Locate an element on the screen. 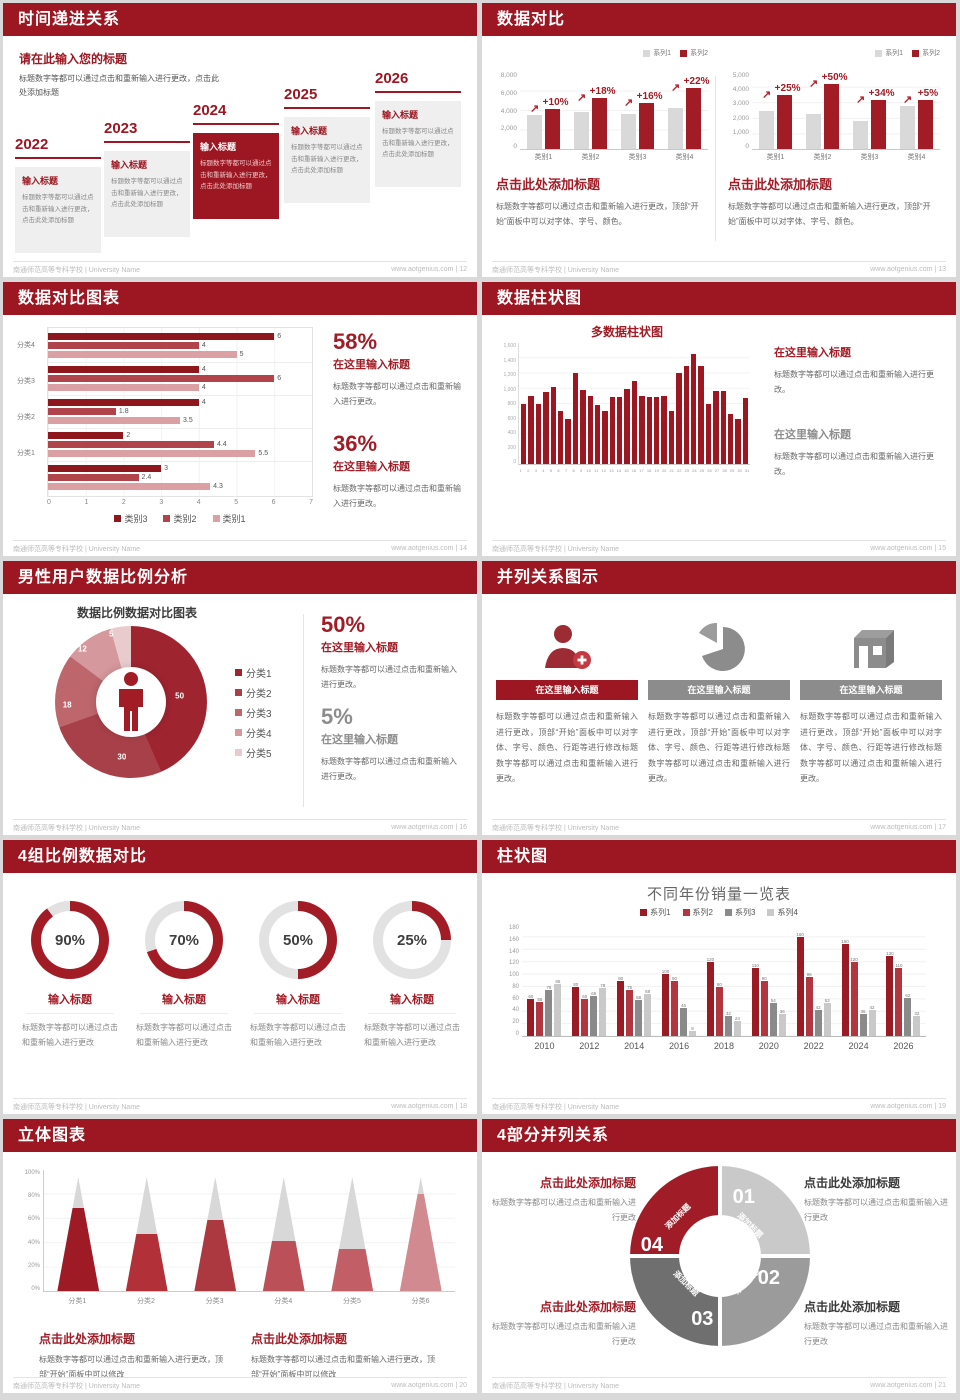 This screenshot has height=1400, width=960. bar-series2: +18% ↗ is located at coordinates (596, 117).